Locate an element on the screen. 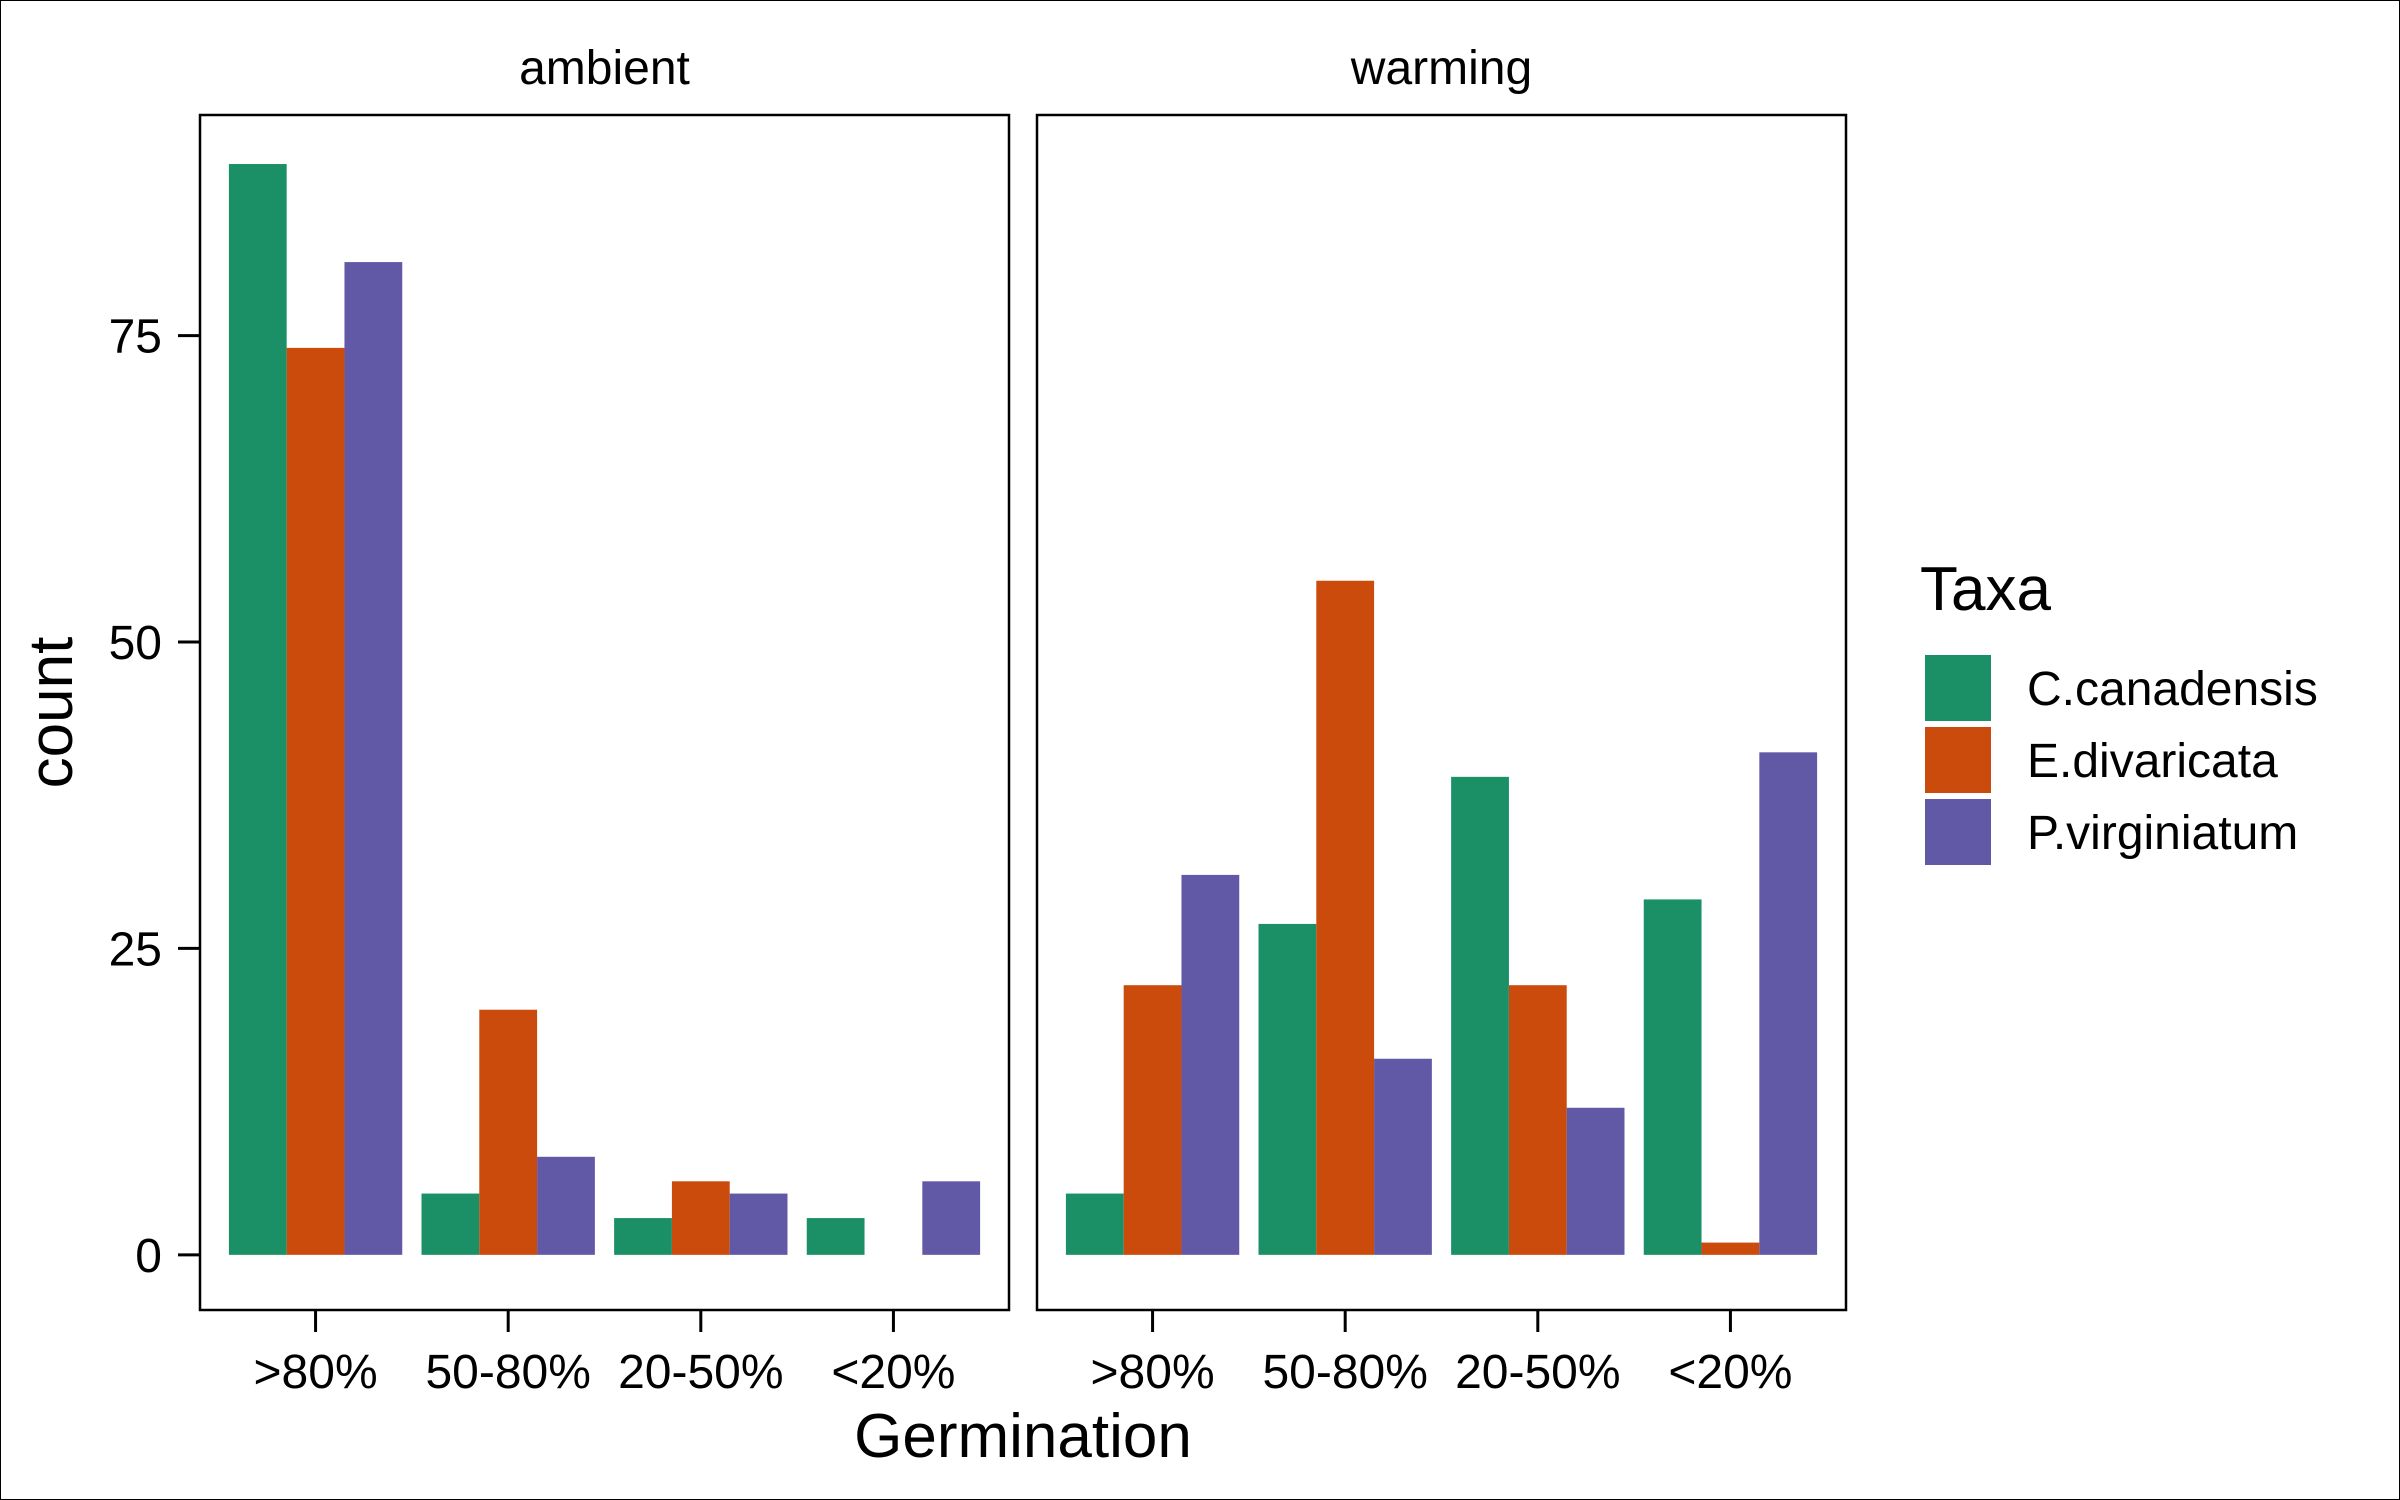 The image size is (2400, 1500). bar-warming-P.virginiatum-50-80% is located at coordinates (1403, 1156).